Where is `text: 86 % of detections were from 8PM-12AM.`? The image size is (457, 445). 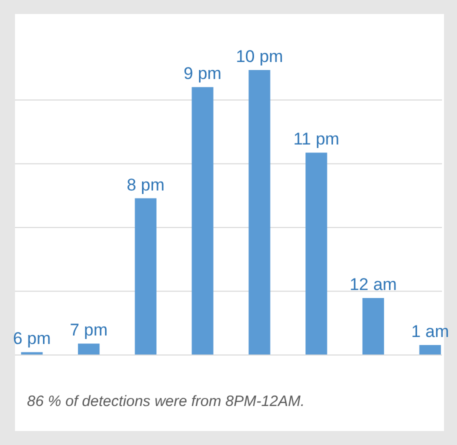
text: 86 % of detections were from 8PM-12AM. is located at coordinates (166, 401).